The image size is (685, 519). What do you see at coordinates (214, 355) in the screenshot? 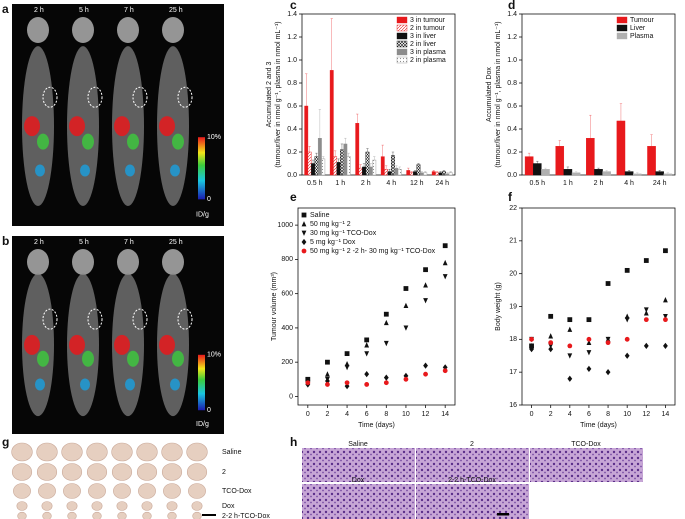
I see `scale-max: 10%` at bounding box center [214, 355].